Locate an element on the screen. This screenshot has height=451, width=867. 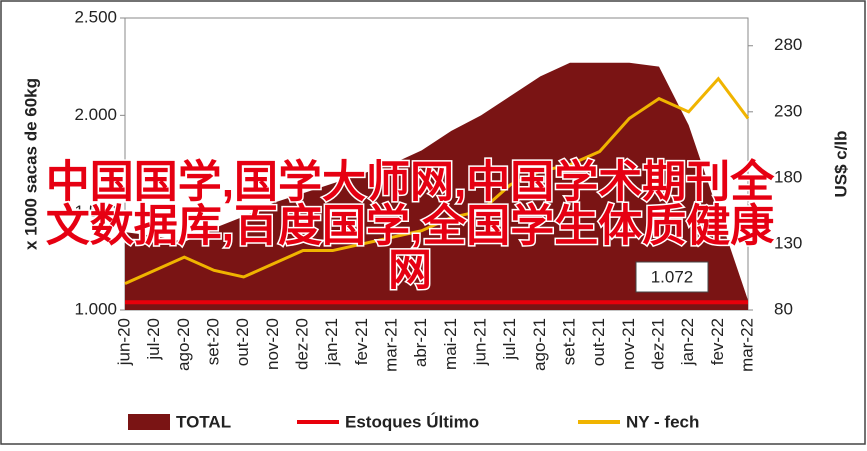
x-tick-label: jan-22 is located at coordinates (687, 342).